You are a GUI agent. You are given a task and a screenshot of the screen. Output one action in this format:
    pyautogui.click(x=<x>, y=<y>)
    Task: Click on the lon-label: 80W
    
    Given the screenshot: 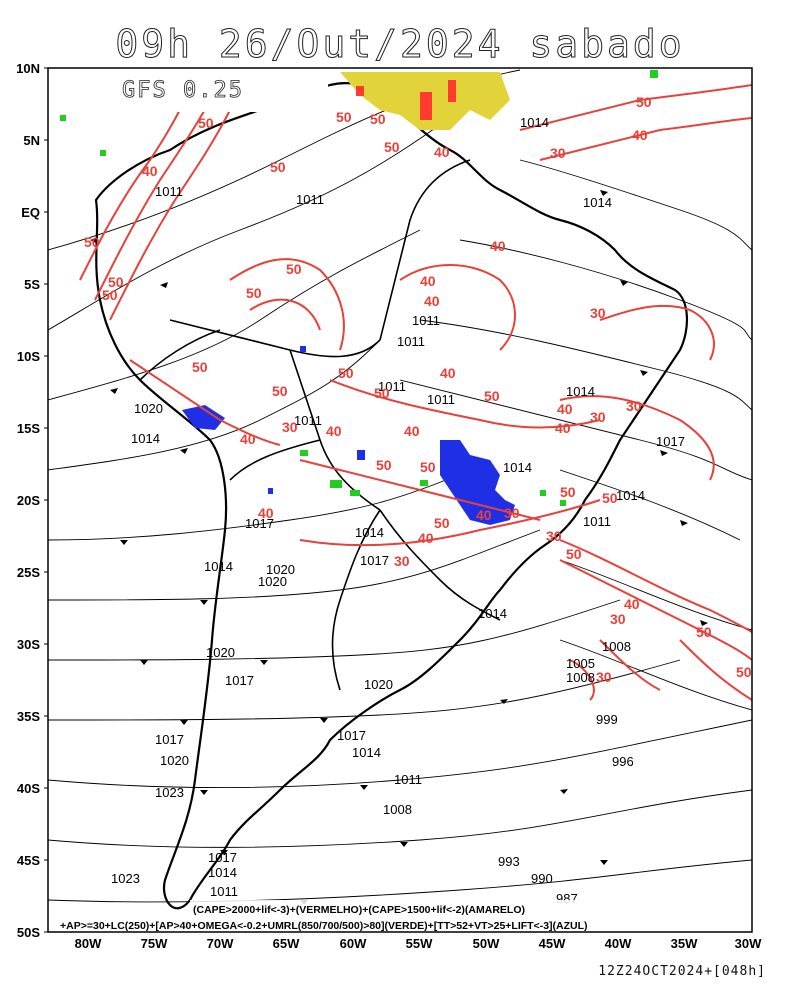 What is the action you would take?
    pyautogui.click(x=88, y=943)
    